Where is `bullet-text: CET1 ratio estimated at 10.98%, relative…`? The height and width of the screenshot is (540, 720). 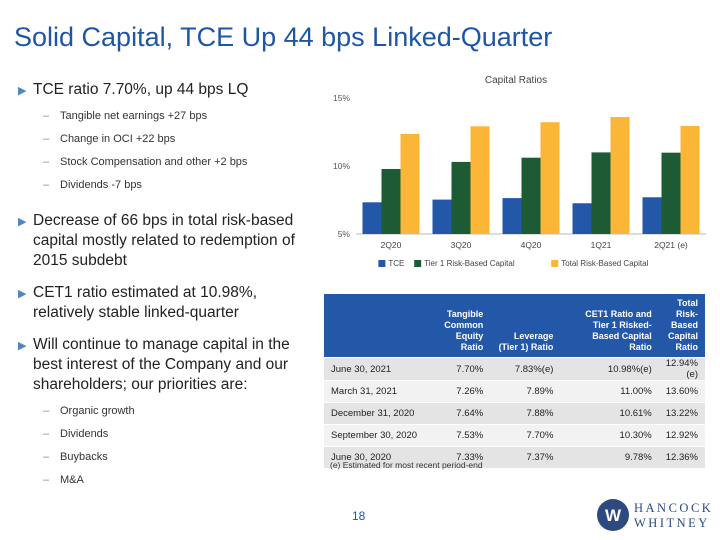
bullet-text: CET1 ratio estimated at 10.98%, relative… is located at coordinates (145, 302).